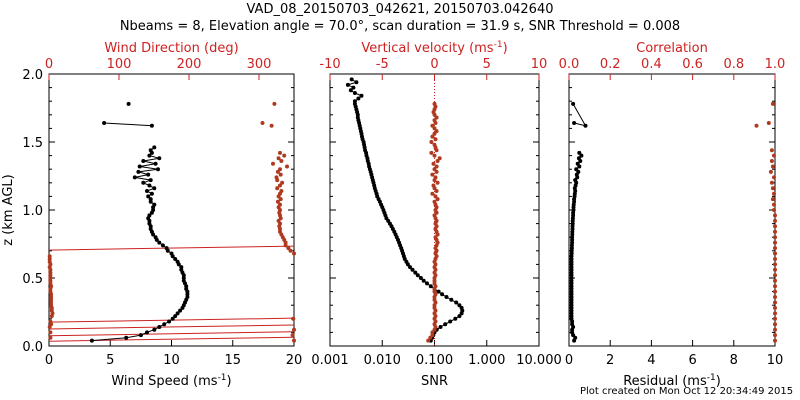  Describe the element at coordinates (651, 360) in the screenshot. I see `x-bottom-tick-label: 4` at that location.